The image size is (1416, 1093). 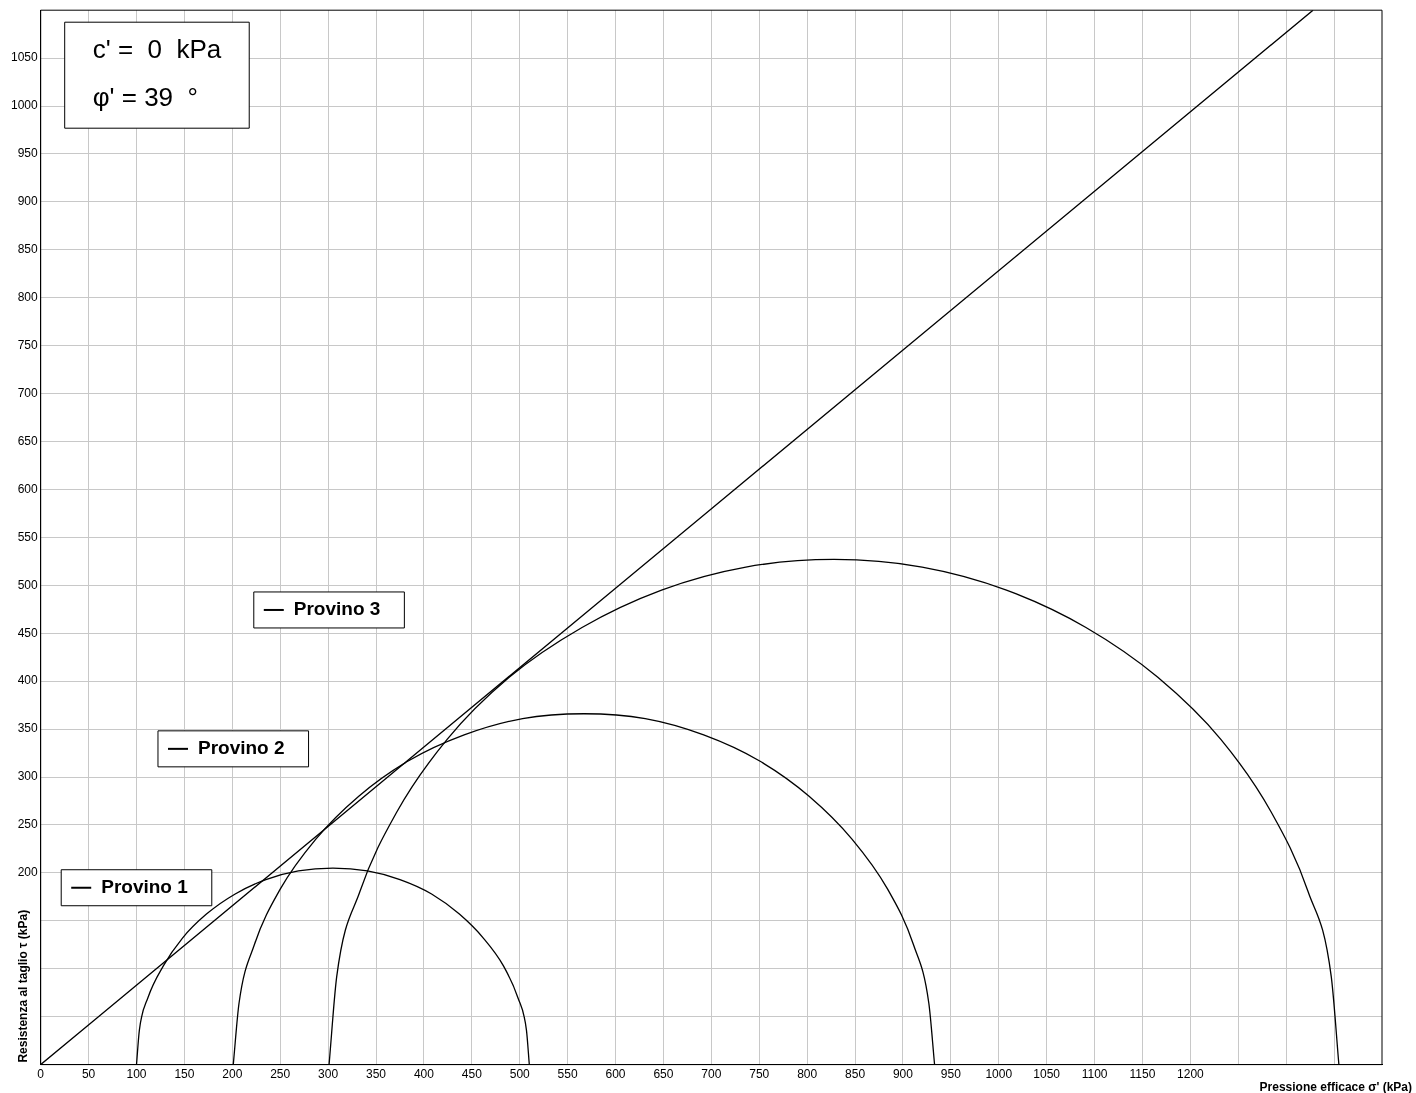 I want to click on x-tick-label: 500, so click(x=520, y=1074).